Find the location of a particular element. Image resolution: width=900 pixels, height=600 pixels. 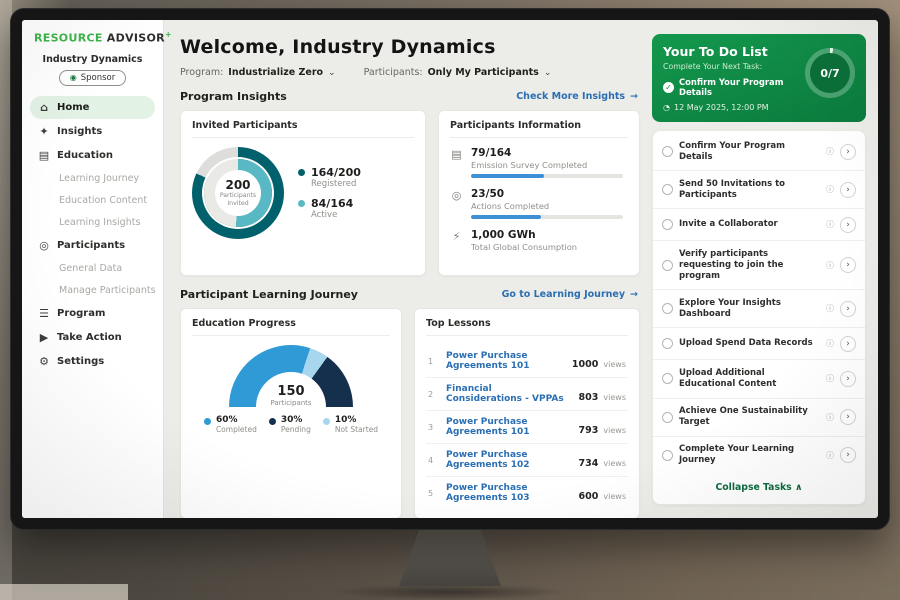

sidebar-item-manage-participants: Manage Participants is located at coordinates (107, 290).